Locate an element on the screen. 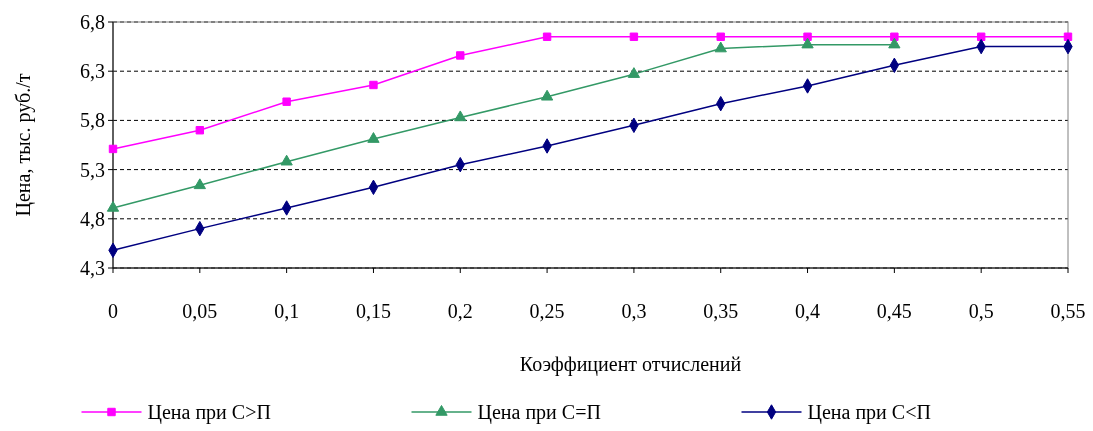  legend-label: Цена при С>П is located at coordinates (209, 412).